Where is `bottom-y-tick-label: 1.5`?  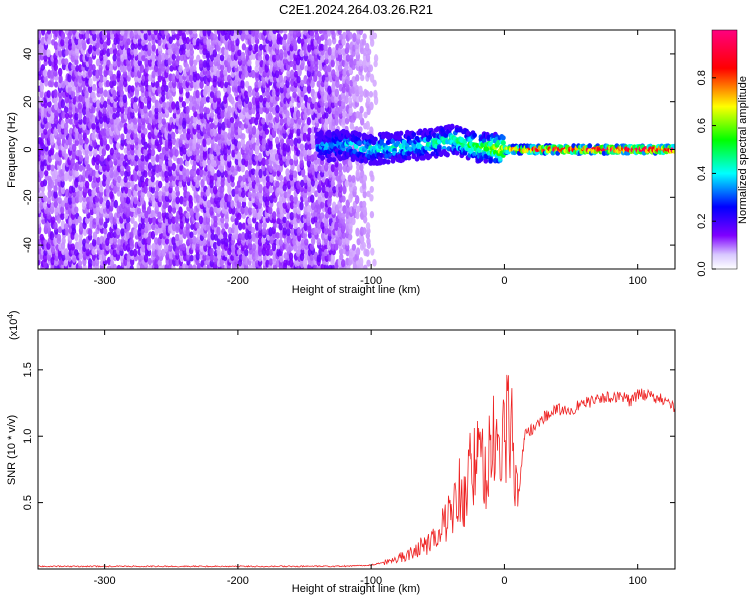
bottom-y-tick-label: 1.5 is located at coordinates (28, 369).